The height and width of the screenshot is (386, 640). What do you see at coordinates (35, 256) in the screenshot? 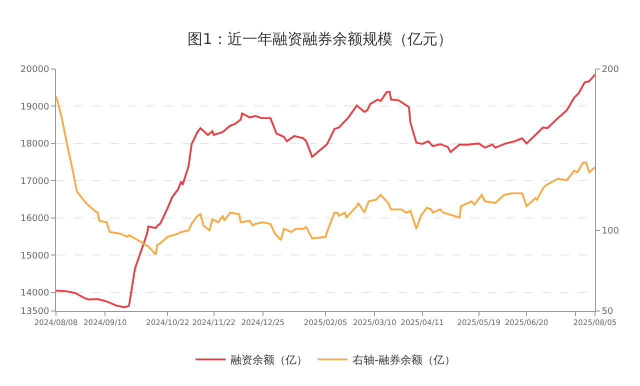
I see `y-tick-label: 15000` at bounding box center [35, 256].